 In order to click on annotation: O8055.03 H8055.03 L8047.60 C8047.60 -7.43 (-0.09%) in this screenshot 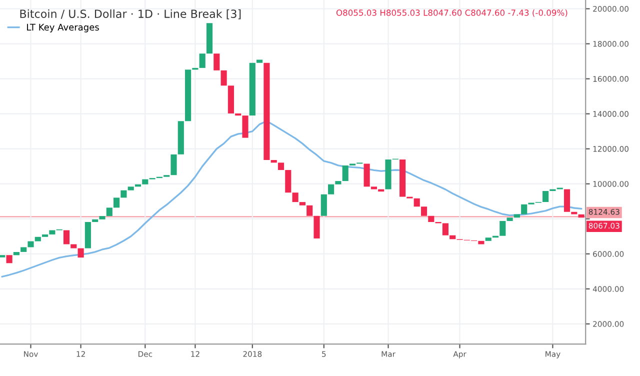, I will do `click(452, 13)`.